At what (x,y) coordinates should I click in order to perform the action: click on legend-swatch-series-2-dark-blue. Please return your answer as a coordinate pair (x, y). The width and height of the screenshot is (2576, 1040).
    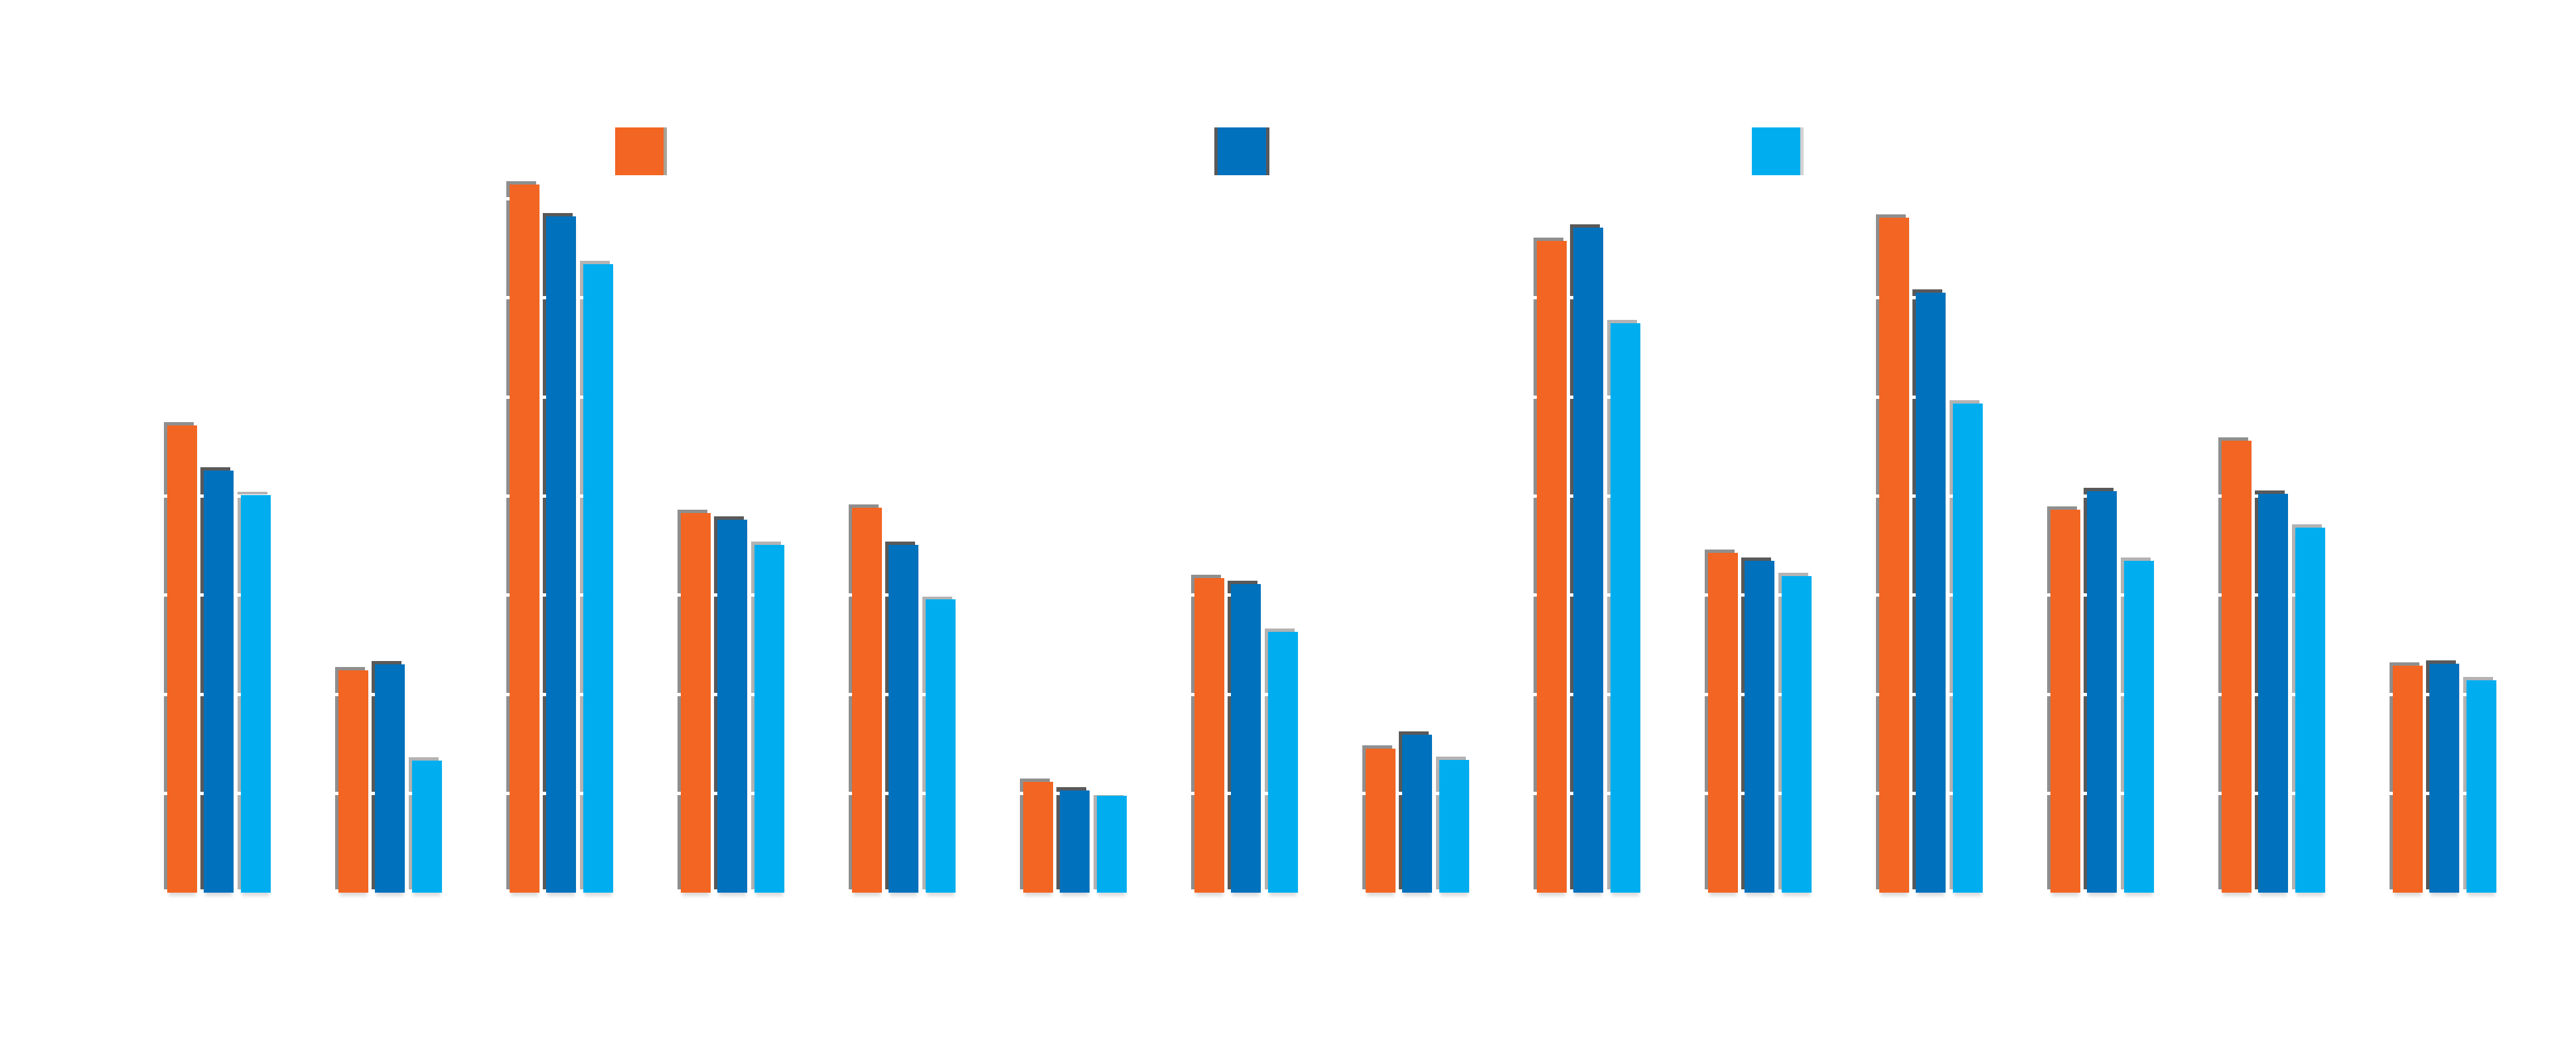
    Looking at the image, I should click on (1242, 151).